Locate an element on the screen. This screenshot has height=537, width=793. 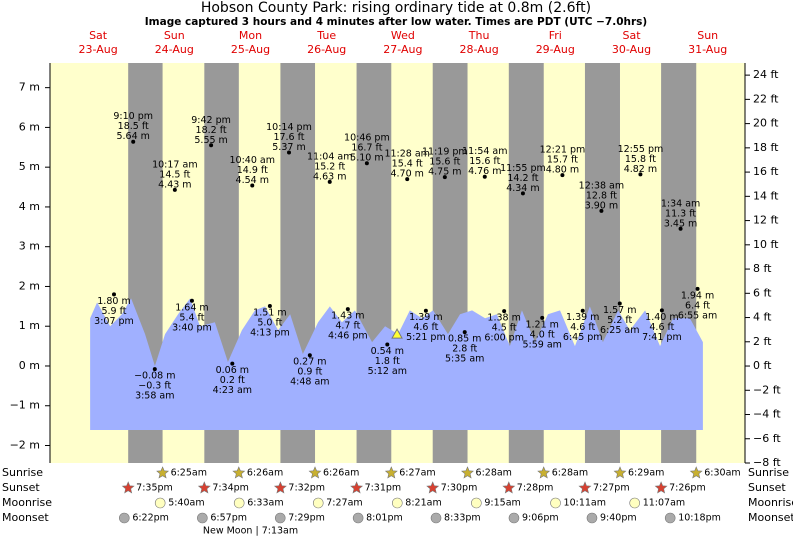
extreme-label: 5:12 am is located at coordinates (387, 371).